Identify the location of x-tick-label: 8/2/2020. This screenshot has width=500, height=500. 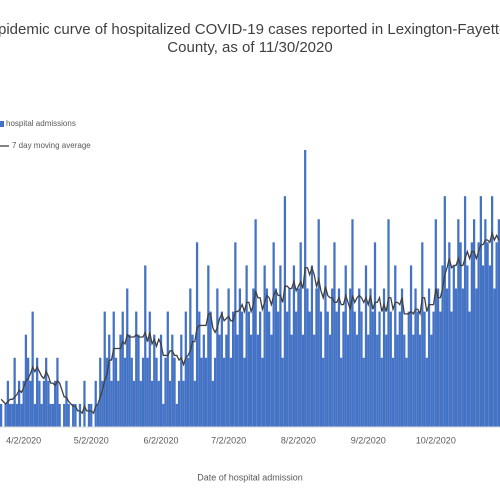
(298, 440).